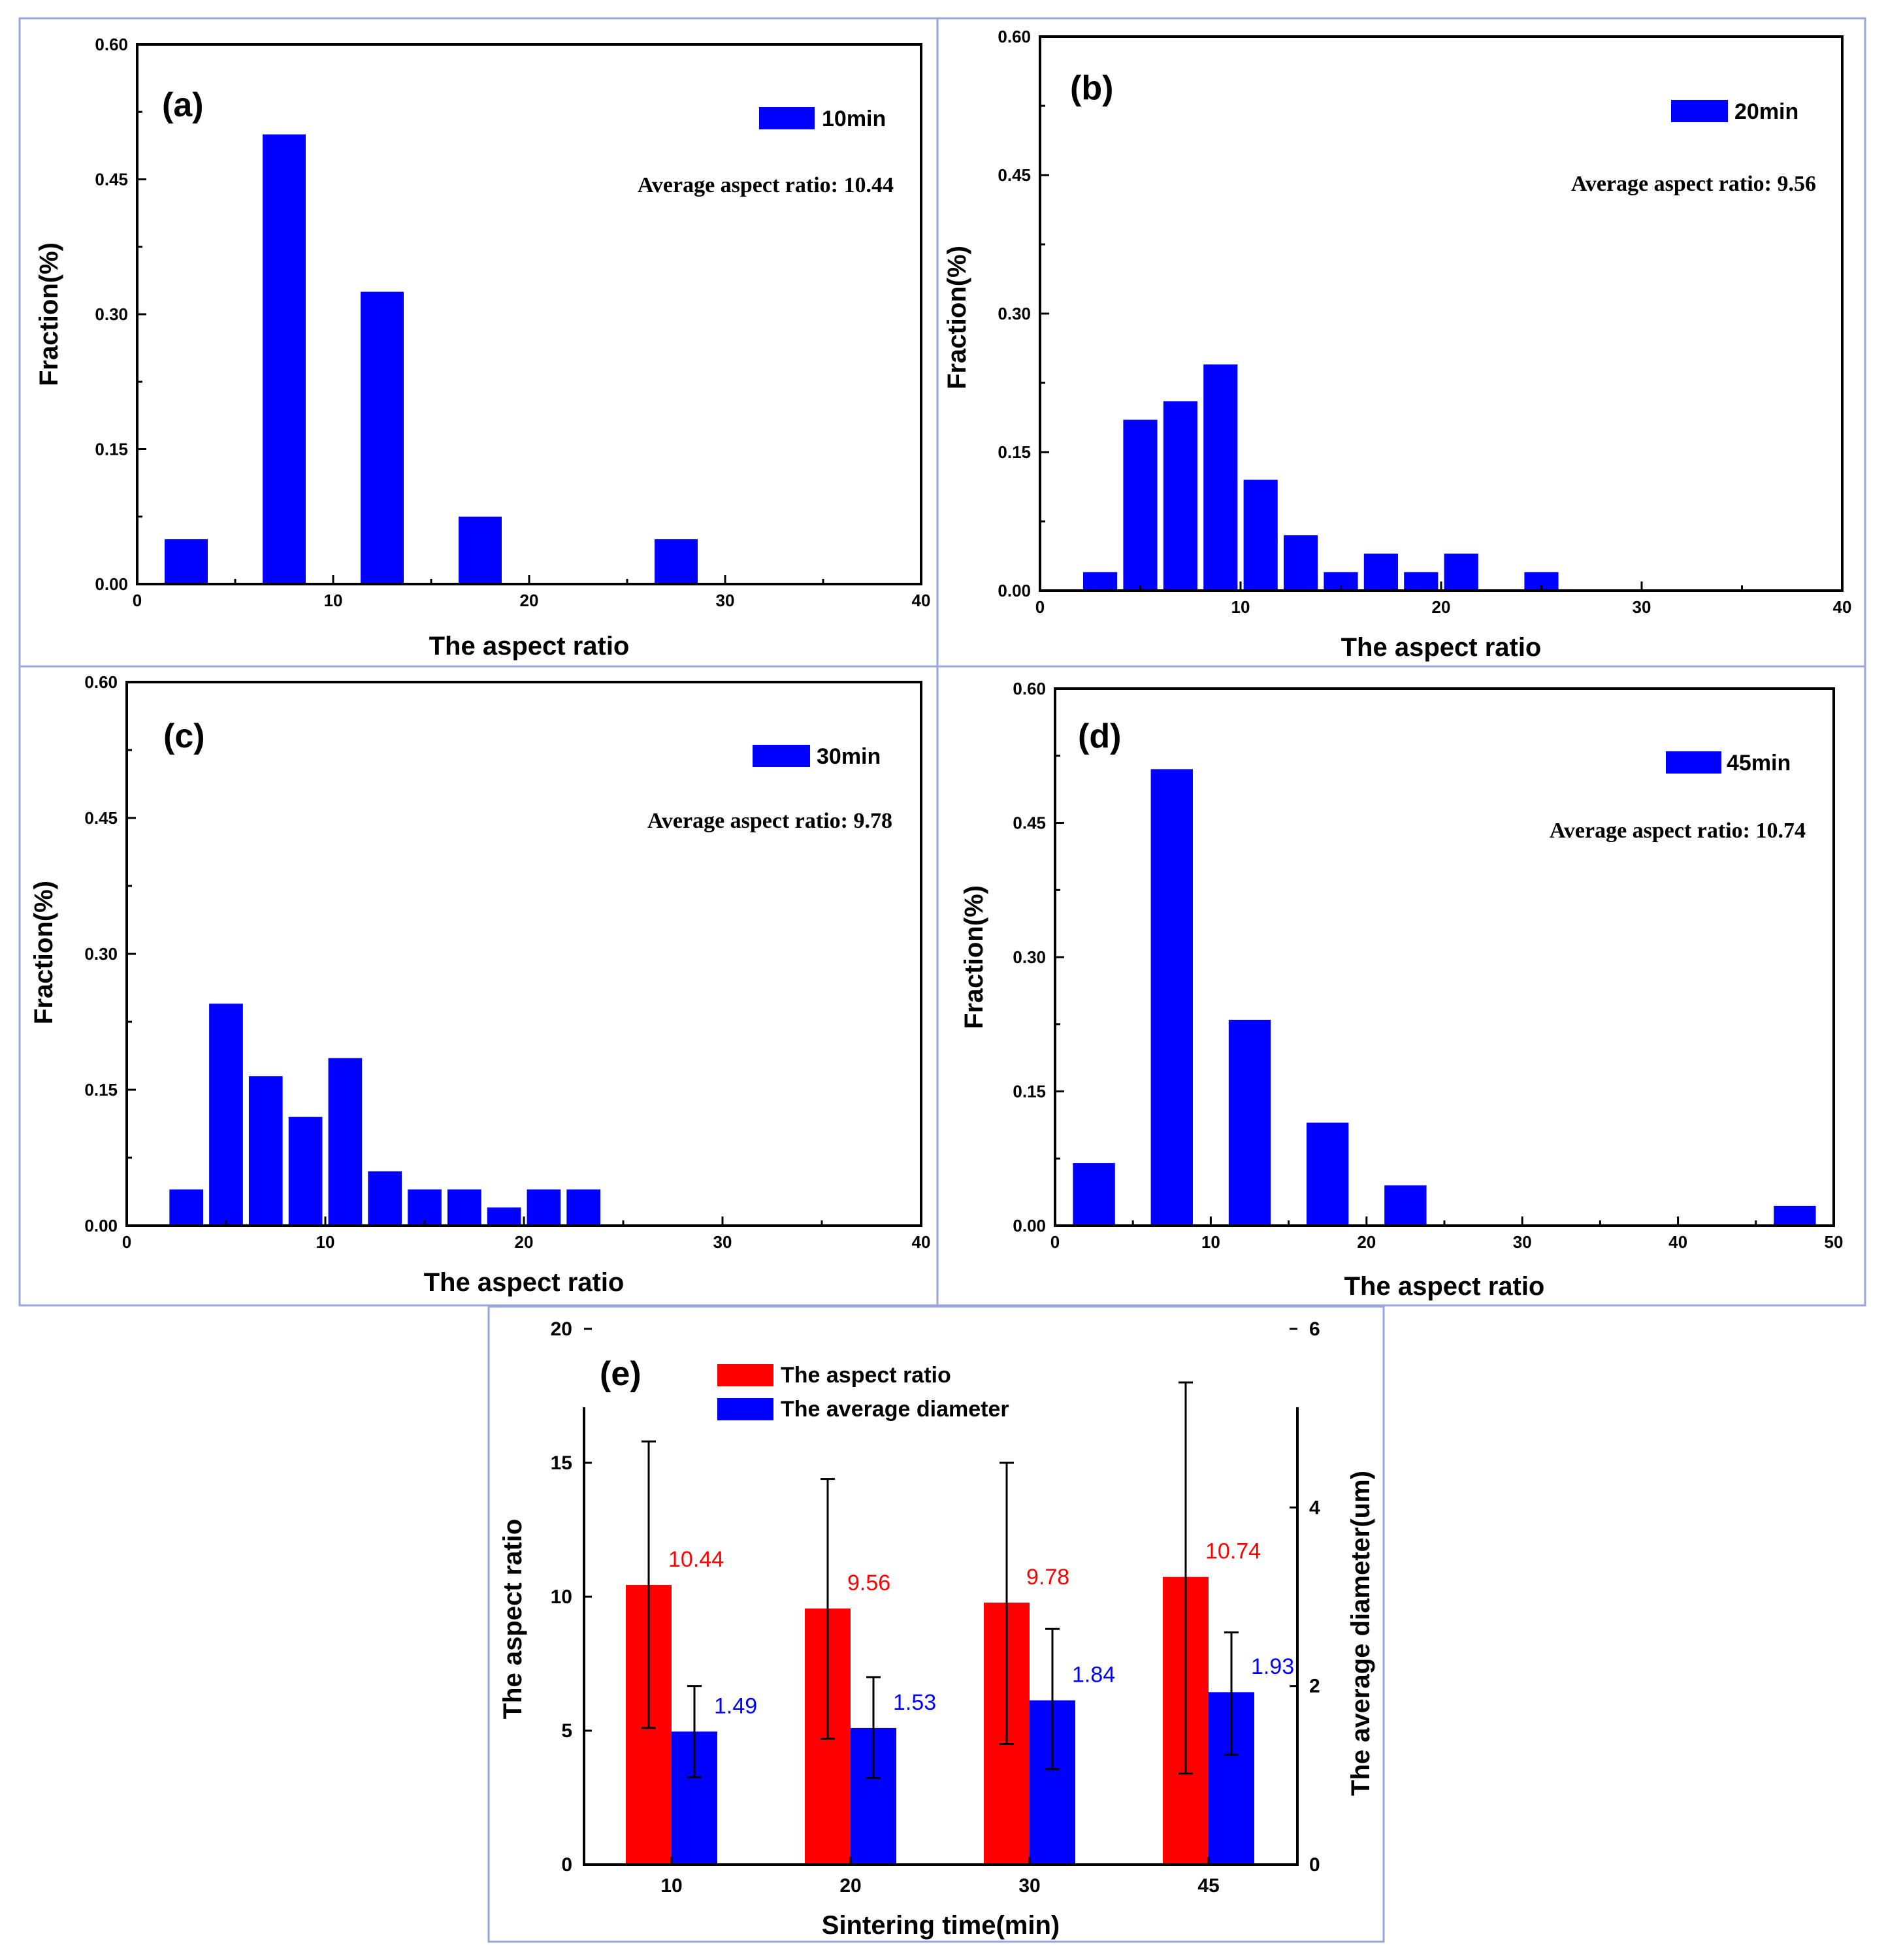 This screenshot has width=1886, height=1960. I want to click on panel-e-ytick-label-15: 15, so click(561, 1463).